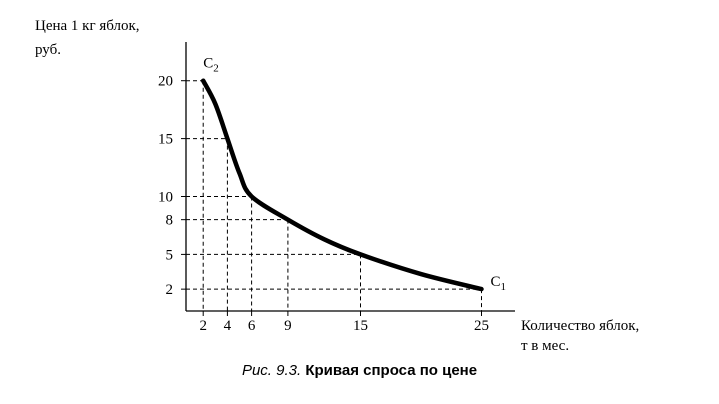 The height and width of the screenshot is (404, 719). What do you see at coordinates (87, 26) in the screenshot?
I see `y-axis-label-line-1: Цена 1 кг яблок,` at bounding box center [87, 26].